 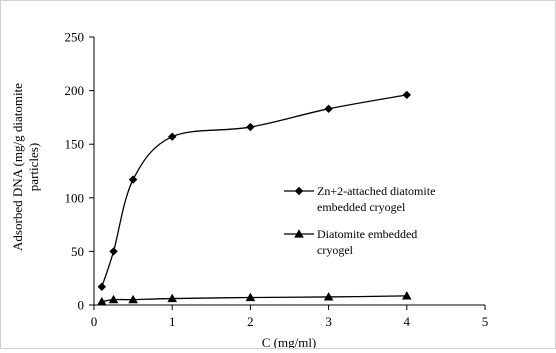 I want to click on x-axis-label: C (mg/ml), so click(x=289, y=341).